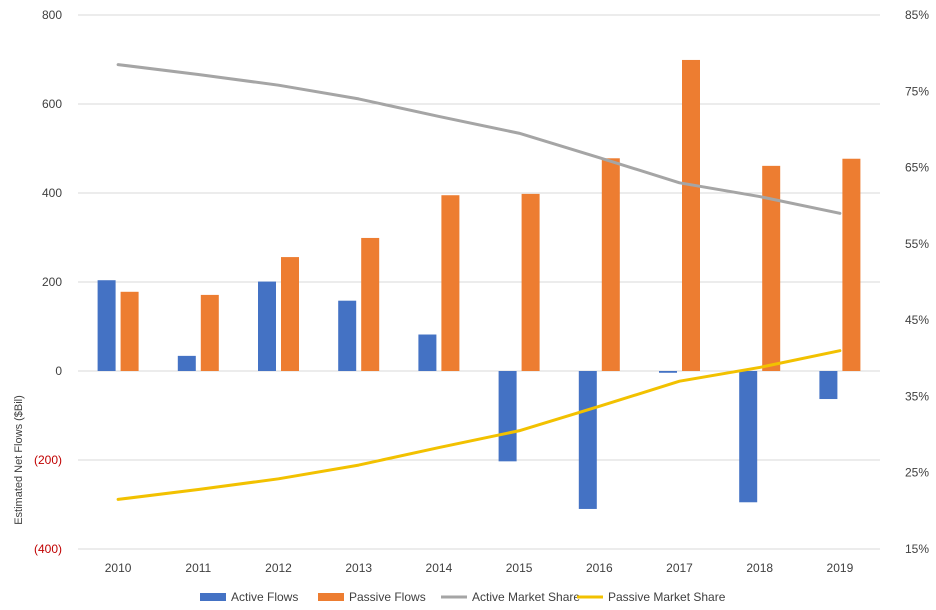 This screenshot has width=936, height=610. I want to click on y-axis-title: Estimated Net Flows ($Bil), so click(19, 460).